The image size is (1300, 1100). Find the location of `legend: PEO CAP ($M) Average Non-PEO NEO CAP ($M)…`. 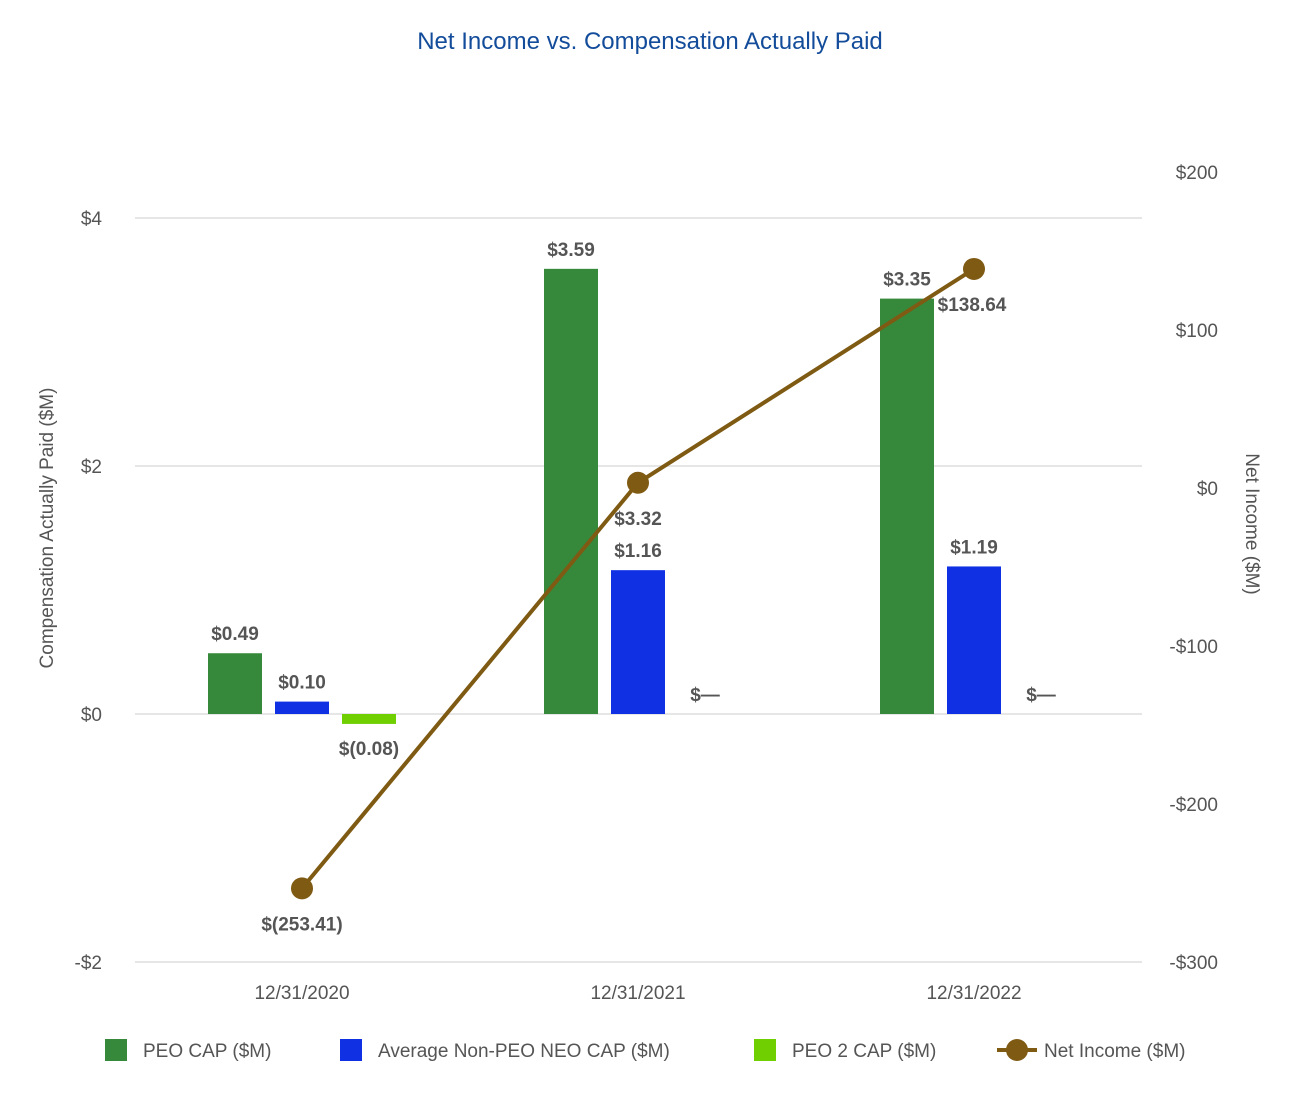

legend: PEO CAP ($M) Average Non-PEO NEO CAP ($M)… is located at coordinates (645, 1050).